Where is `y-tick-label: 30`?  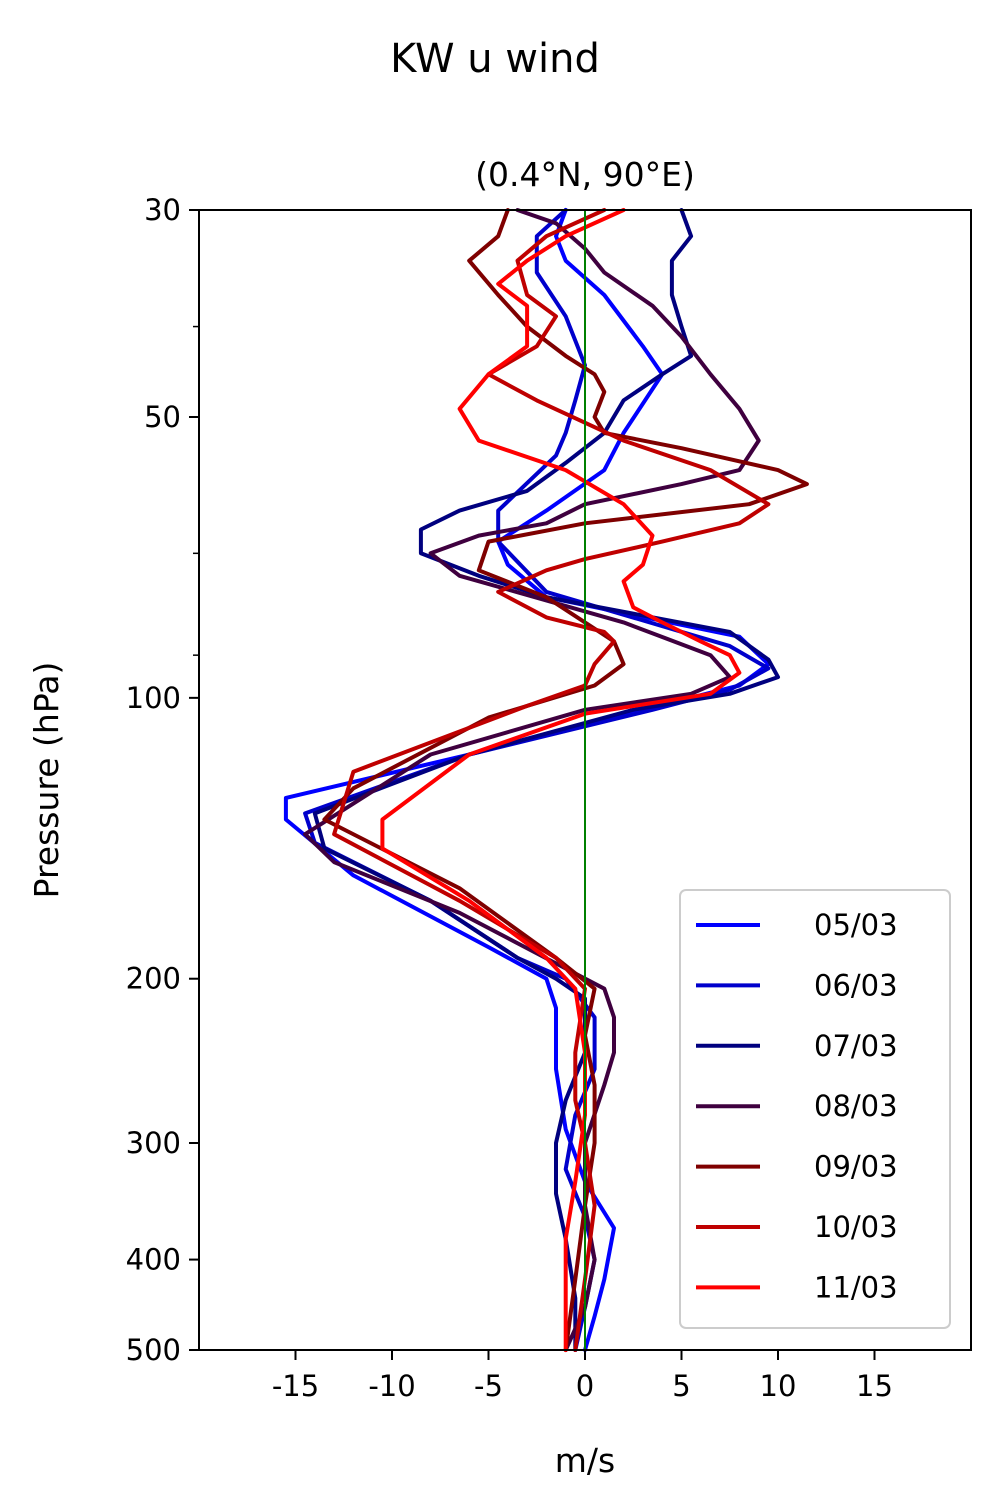 y-tick-label: 30 is located at coordinates (162, 210).